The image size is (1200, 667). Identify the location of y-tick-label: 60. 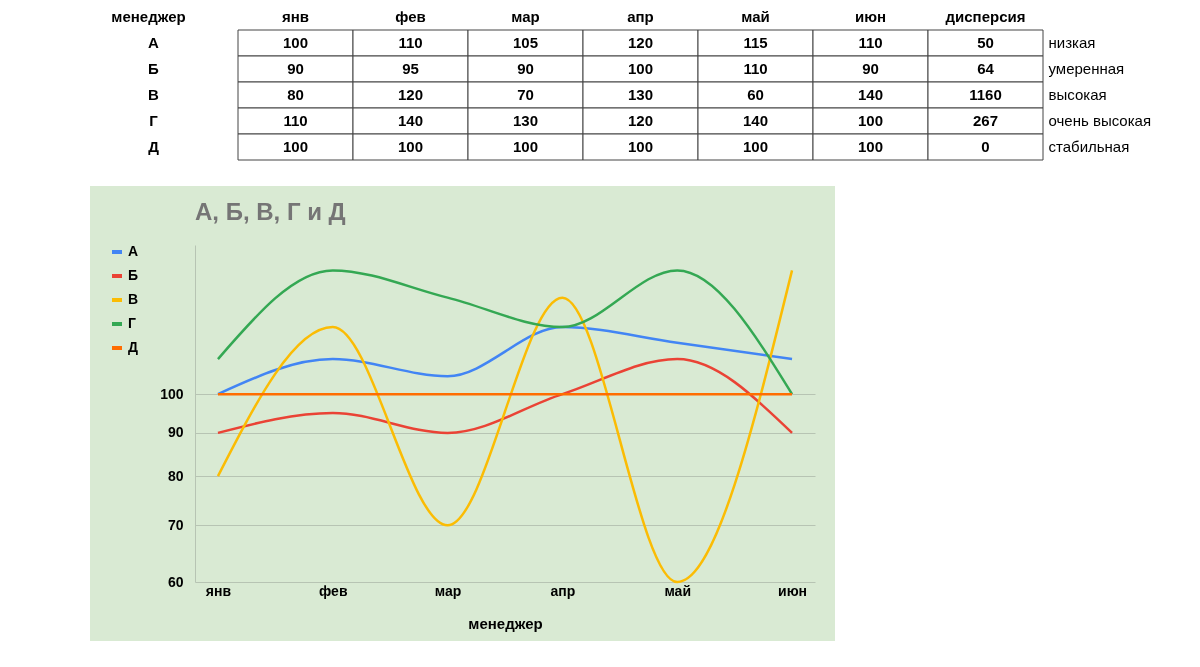
(175, 581).